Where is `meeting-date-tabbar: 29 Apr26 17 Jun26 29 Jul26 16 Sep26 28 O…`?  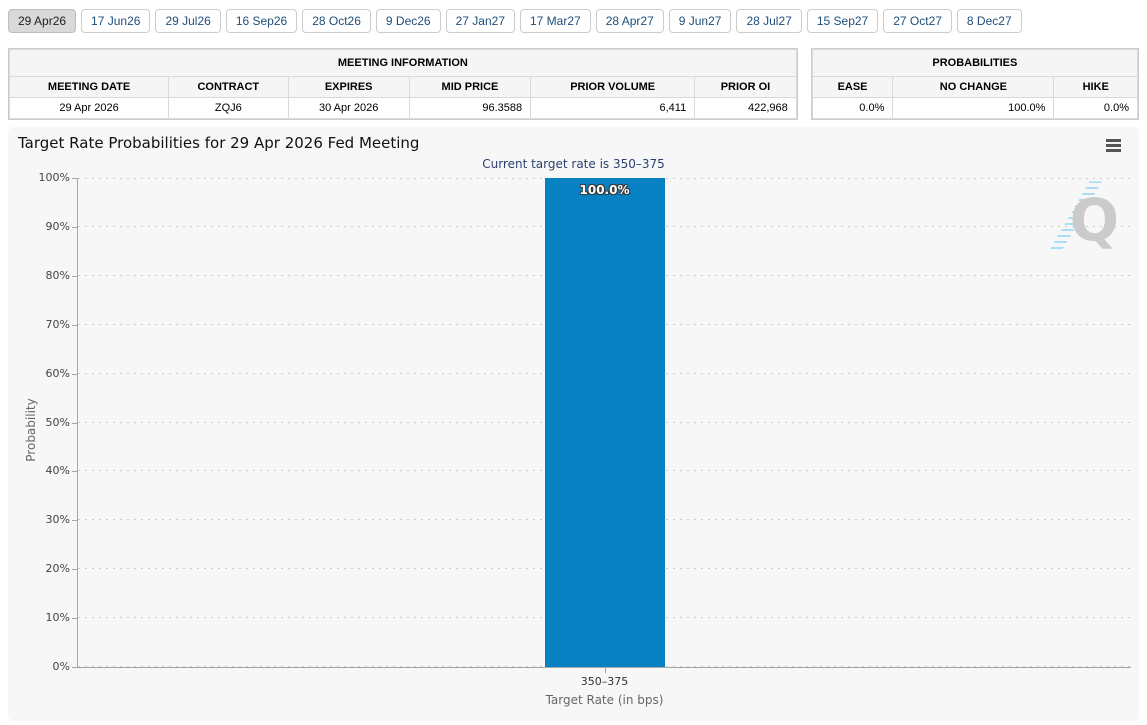 meeting-date-tabbar: 29 Apr26 17 Jun26 29 Jul26 16 Sep26 28 O… is located at coordinates (573, 17).